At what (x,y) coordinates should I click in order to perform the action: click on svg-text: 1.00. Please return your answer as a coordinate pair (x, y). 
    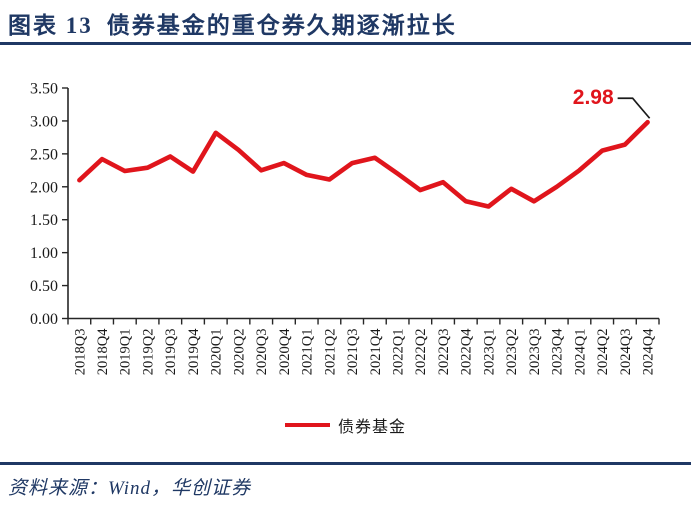
    Looking at the image, I should click on (44, 253).